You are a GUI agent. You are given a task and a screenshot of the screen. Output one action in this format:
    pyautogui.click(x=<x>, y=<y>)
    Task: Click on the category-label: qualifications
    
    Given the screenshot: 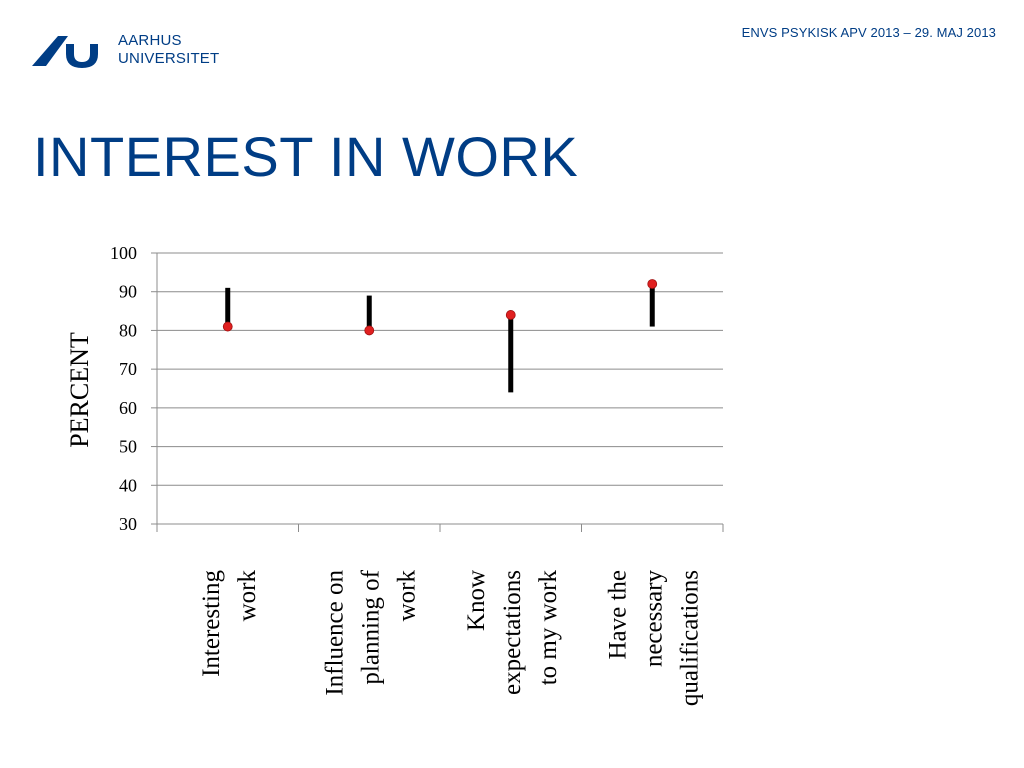 What is the action you would take?
    pyautogui.click(x=689, y=638)
    